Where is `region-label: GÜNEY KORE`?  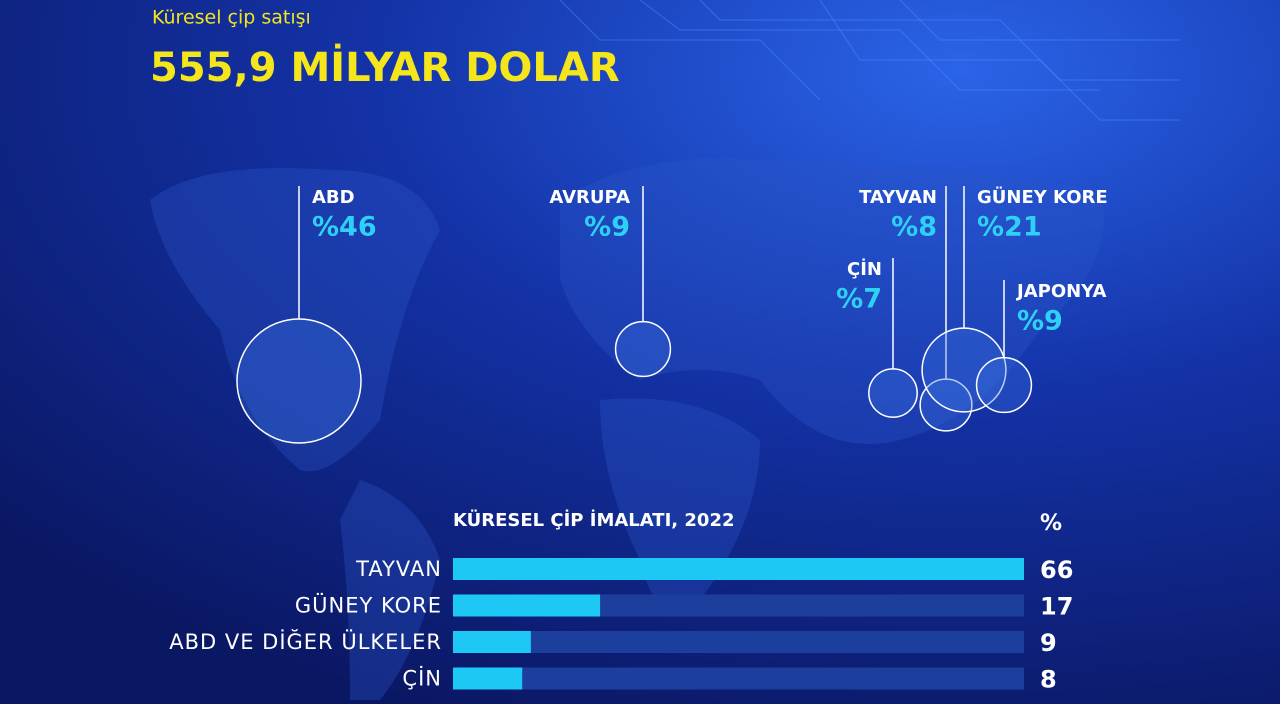 region-label: GÜNEY KORE is located at coordinates (1042, 197).